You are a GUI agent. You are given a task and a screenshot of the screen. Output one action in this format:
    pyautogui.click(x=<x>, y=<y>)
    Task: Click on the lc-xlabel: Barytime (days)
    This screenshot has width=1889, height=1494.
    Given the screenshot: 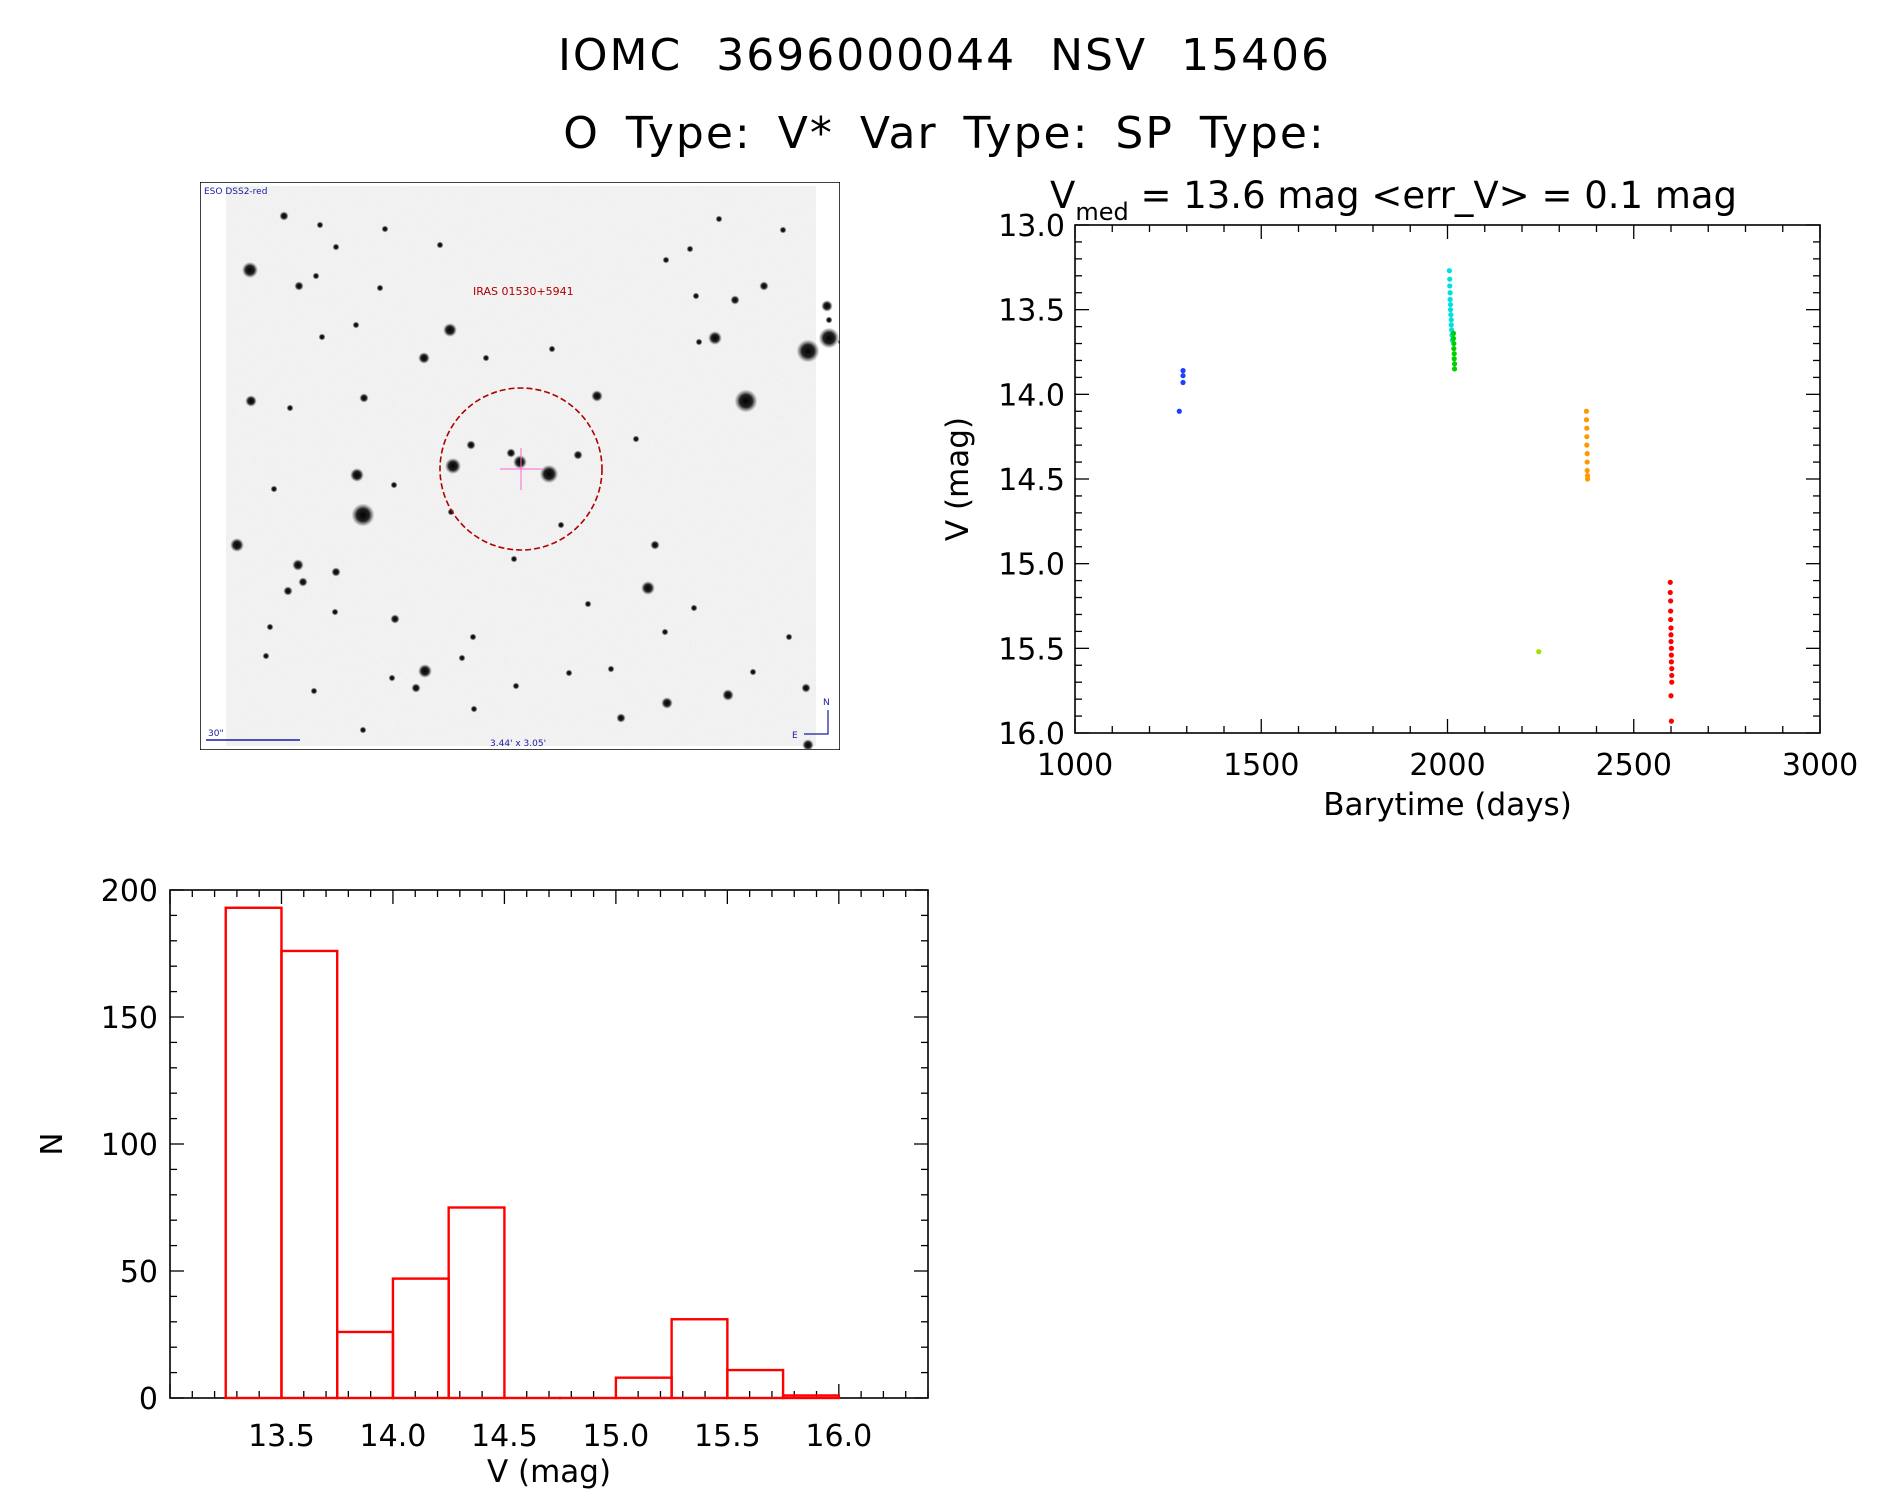 What is the action you would take?
    pyautogui.click(x=1447, y=805)
    